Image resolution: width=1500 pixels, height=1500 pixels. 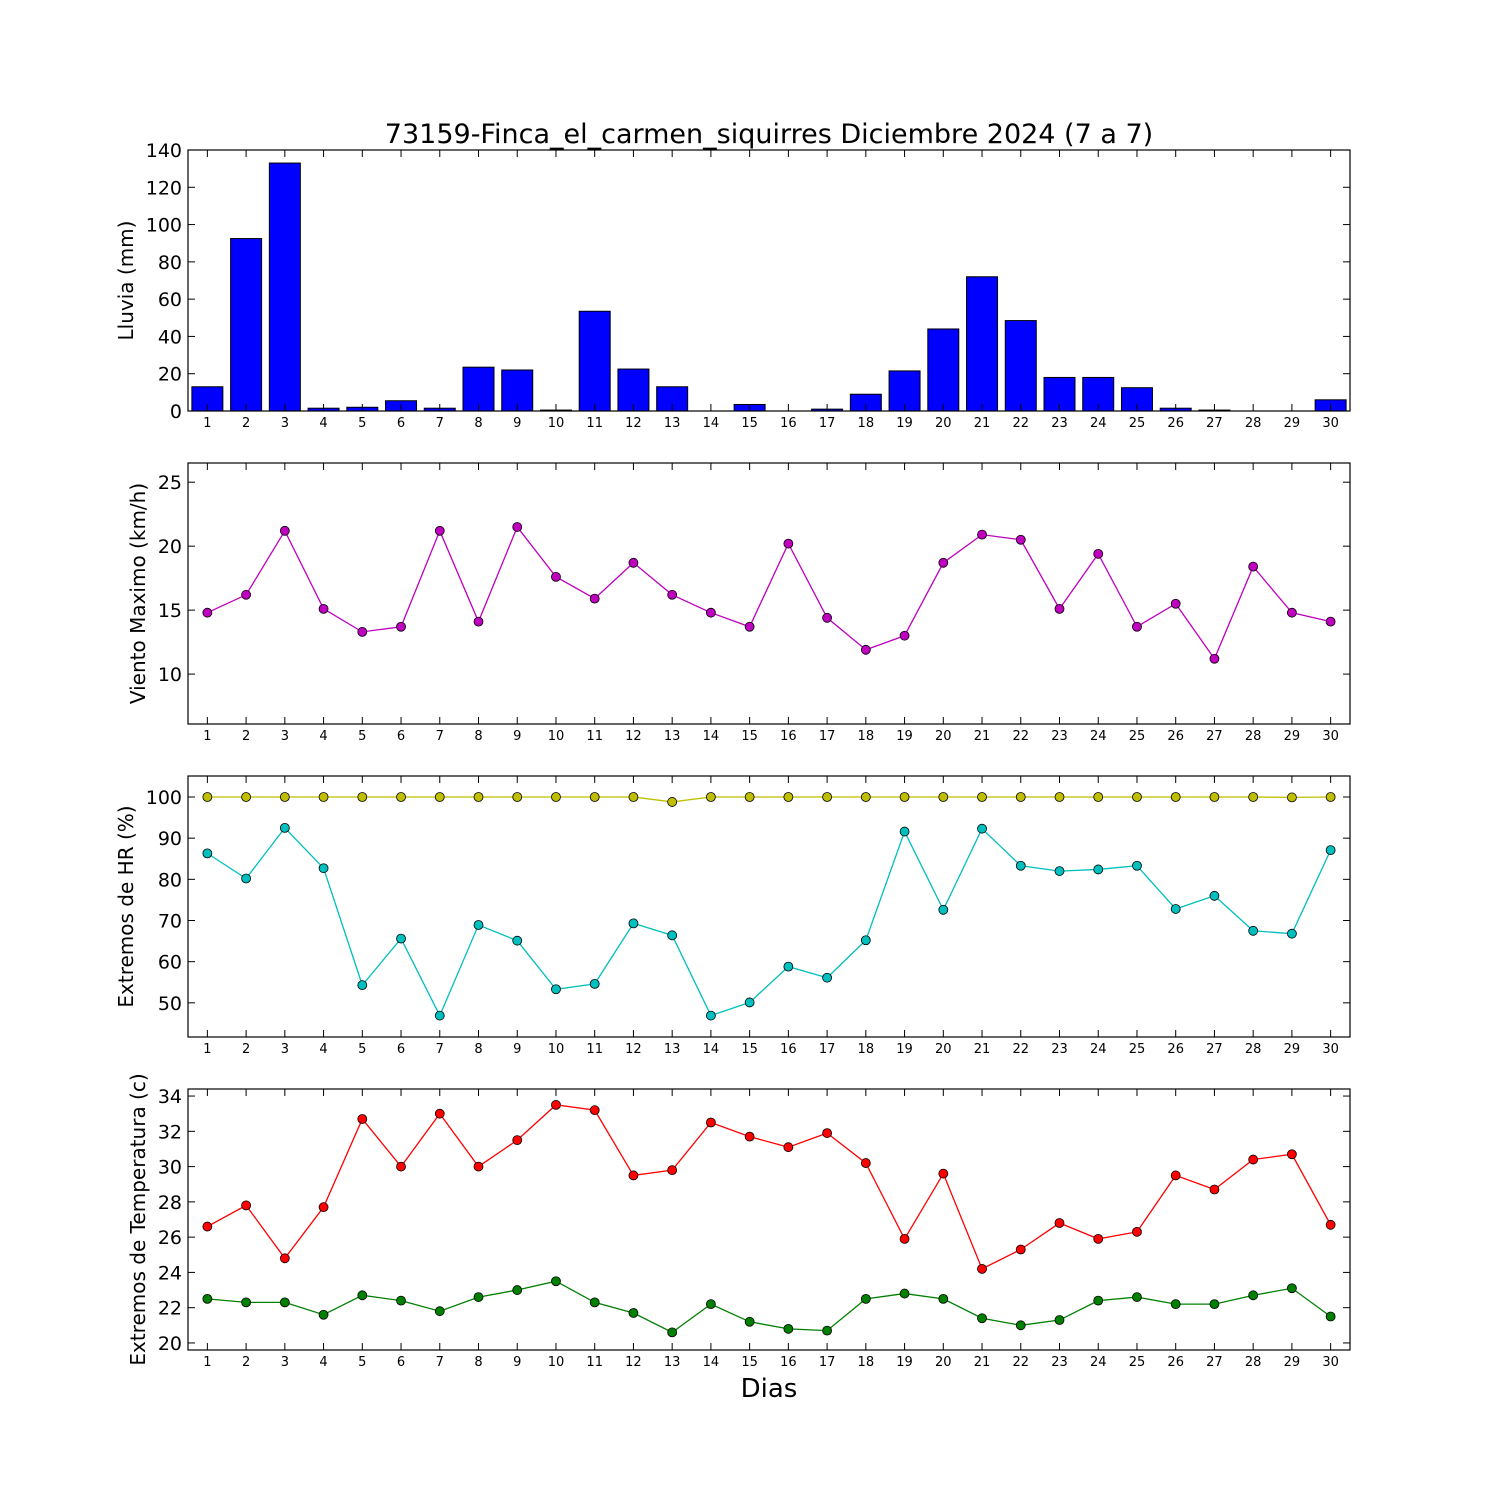 I want to click on y-axis-label: Extremos de HR (%), so click(x=126, y=906).